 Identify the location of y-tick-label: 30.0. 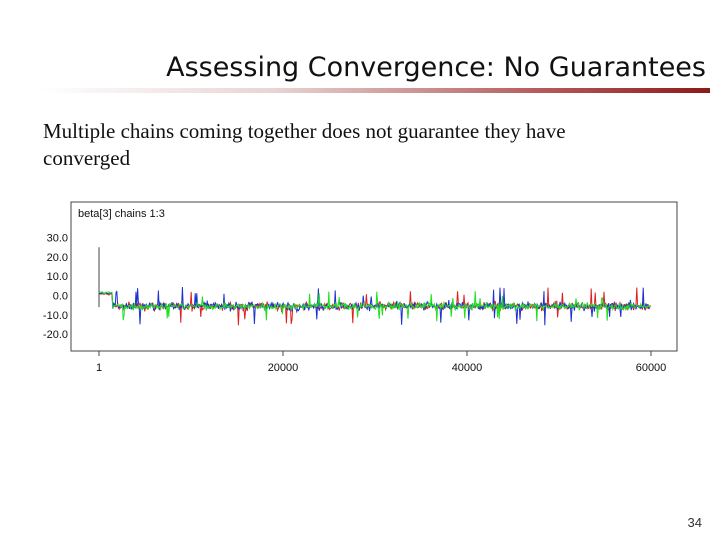
(57, 239).